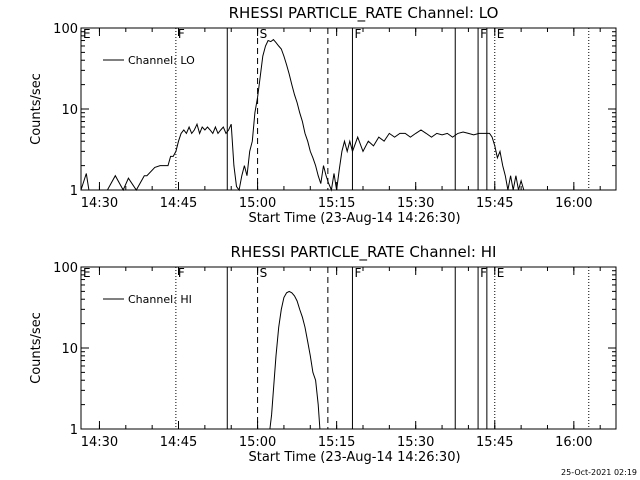 The height and width of the screenshot is (480, 640). I want to click on chart-title: RHESSI PARTICLE_RATE Channel: HI, so click(364, 252).